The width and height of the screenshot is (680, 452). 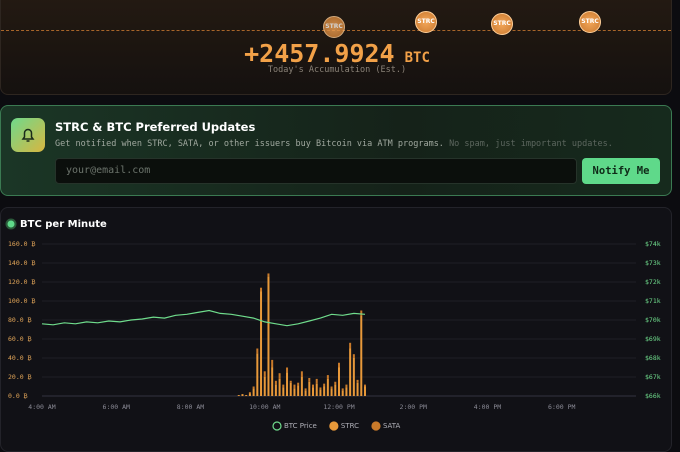 I want to click on x-tick-label: 4:00 PM, so click(x=487, y=407).